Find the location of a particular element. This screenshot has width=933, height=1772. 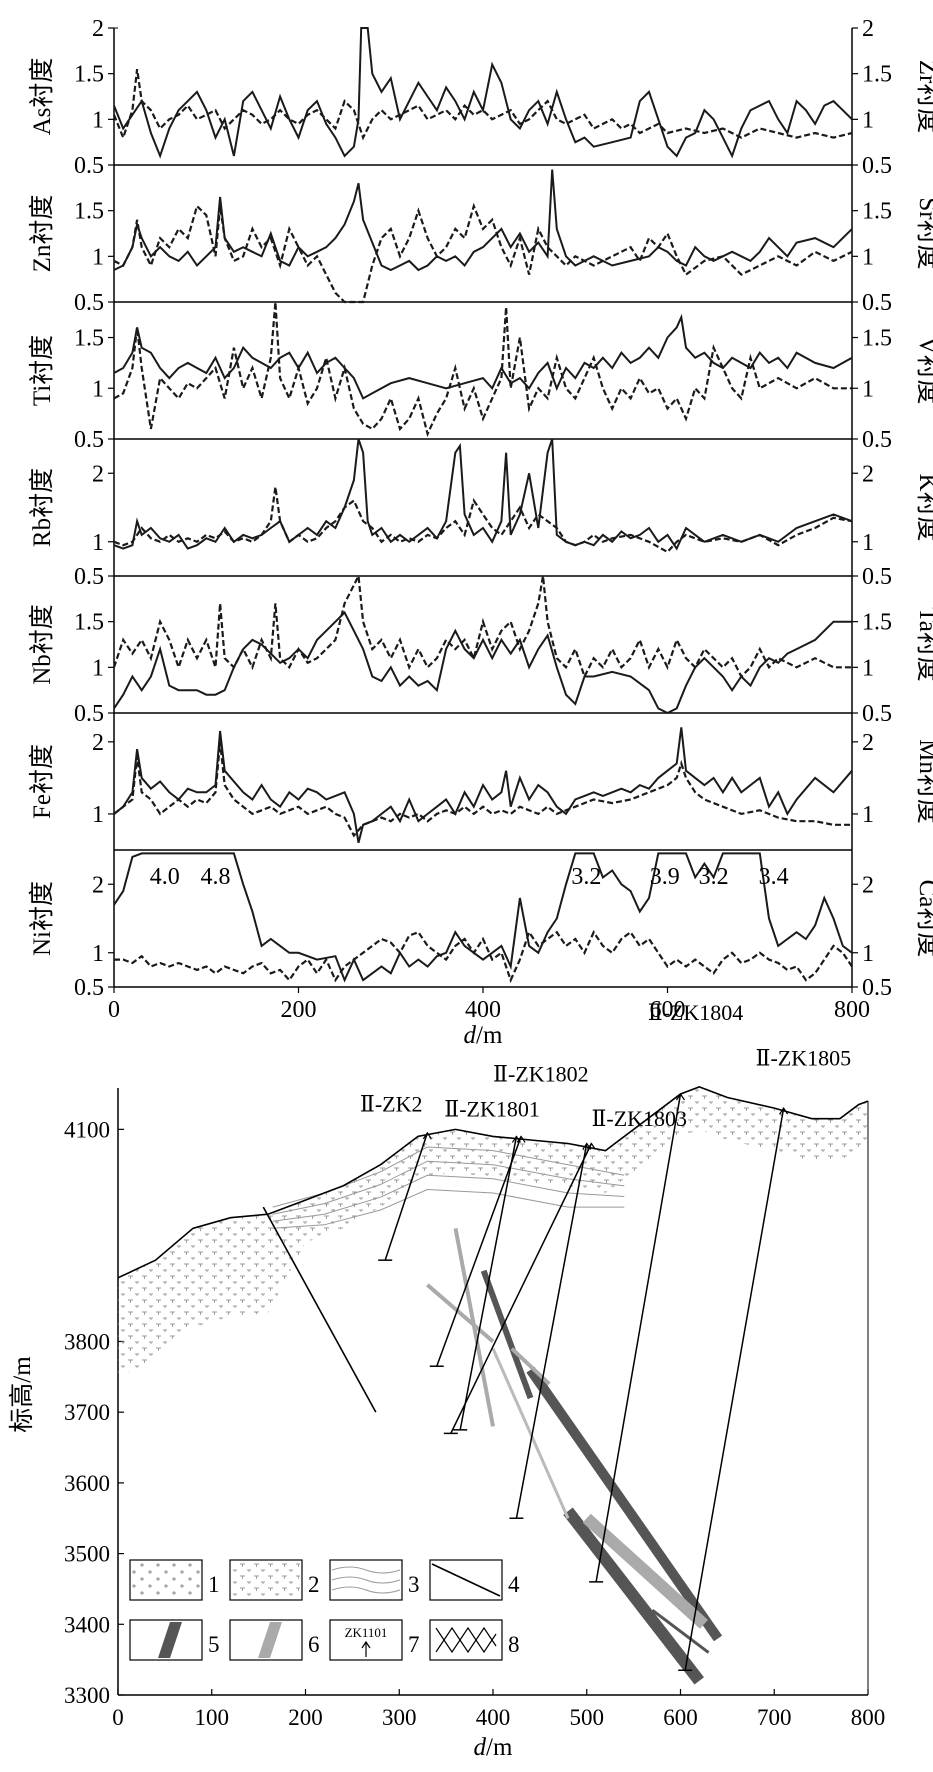

left-axis-label: Zn衬度 is located at coordinates (42, 234).